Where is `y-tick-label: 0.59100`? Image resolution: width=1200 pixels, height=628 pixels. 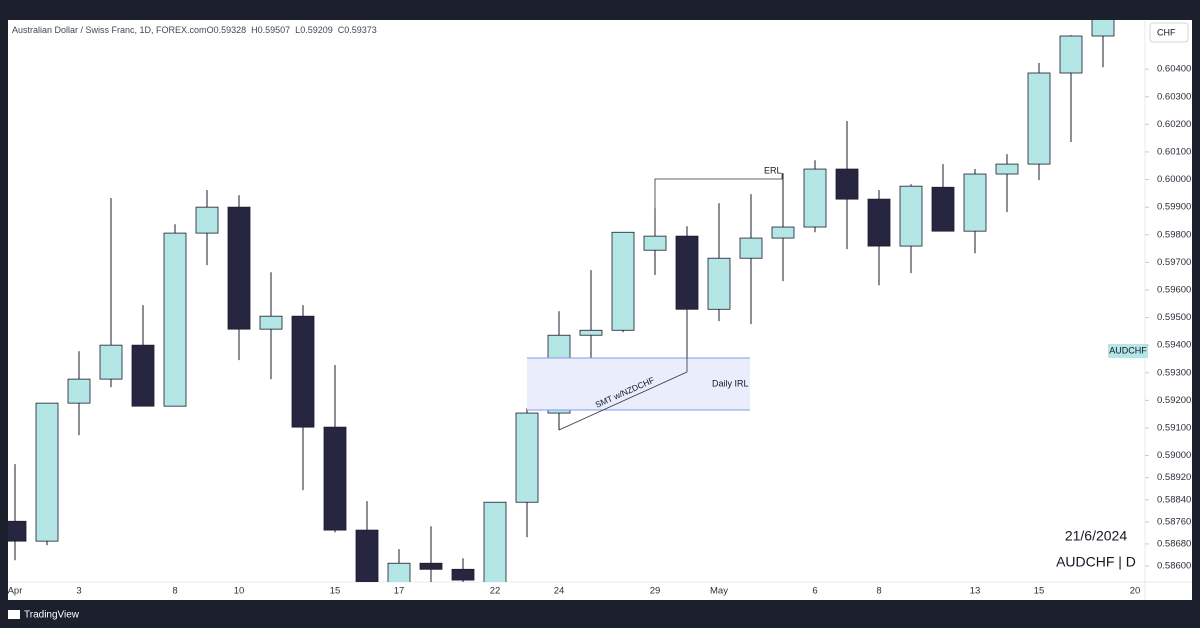 y-tick-label: 0.59100 is located at coordinates (1174, 427).